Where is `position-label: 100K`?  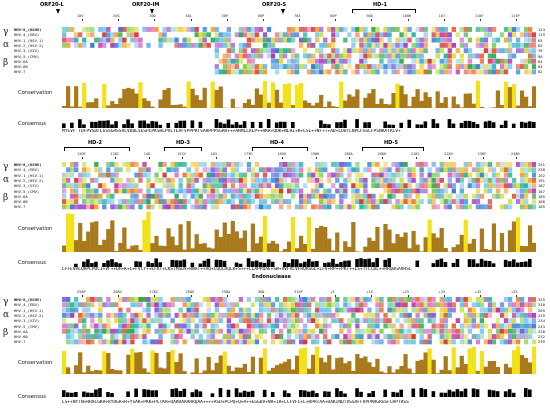
position-label: 100K is located at coordinates (407, 16).